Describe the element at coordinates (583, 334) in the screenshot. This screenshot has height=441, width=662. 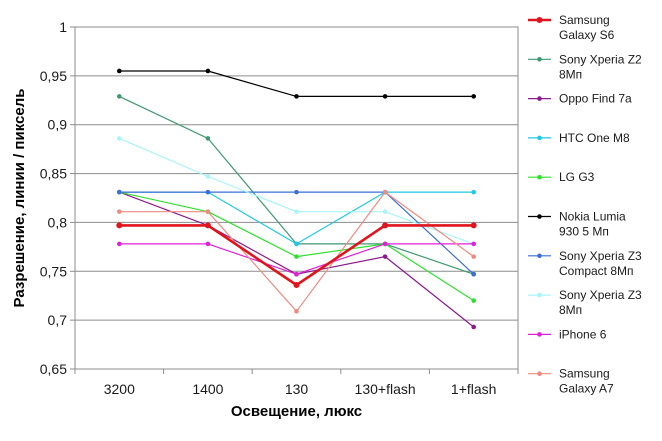
I see `legend-label: iPhone 6` at that location.